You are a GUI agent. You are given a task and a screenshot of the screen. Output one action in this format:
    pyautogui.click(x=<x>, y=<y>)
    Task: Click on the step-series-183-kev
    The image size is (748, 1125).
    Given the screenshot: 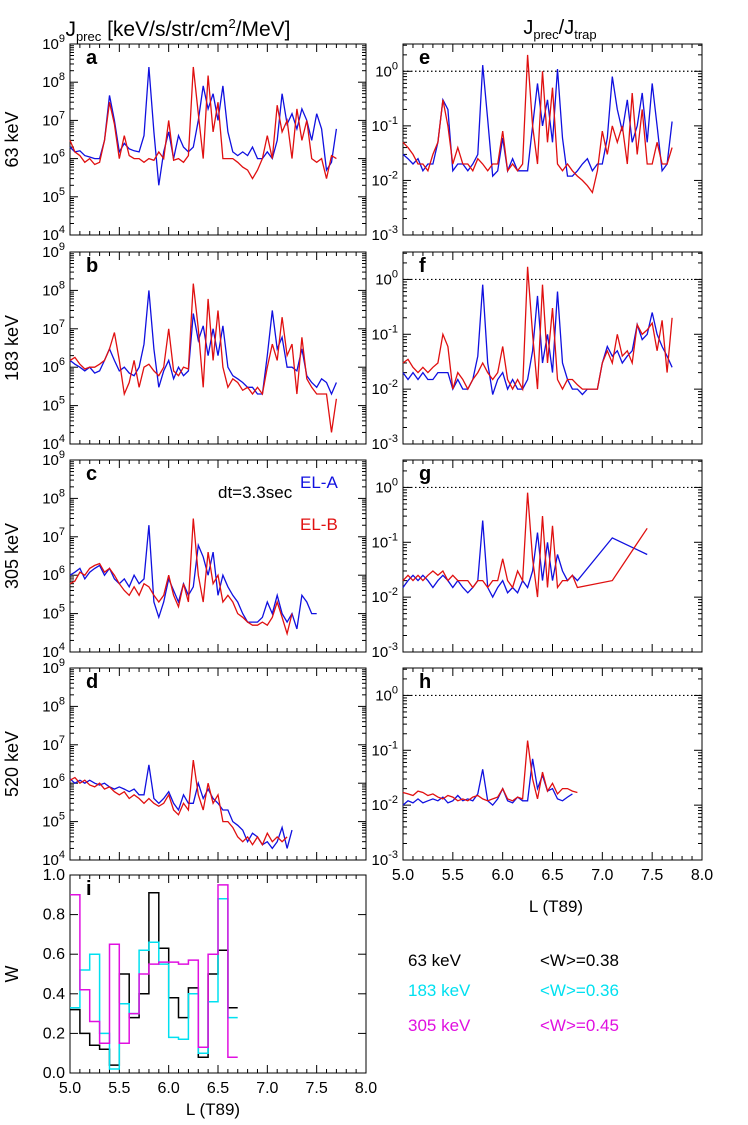 What is the action you would take?
    pyautogui.click(x=154, y=984)
    